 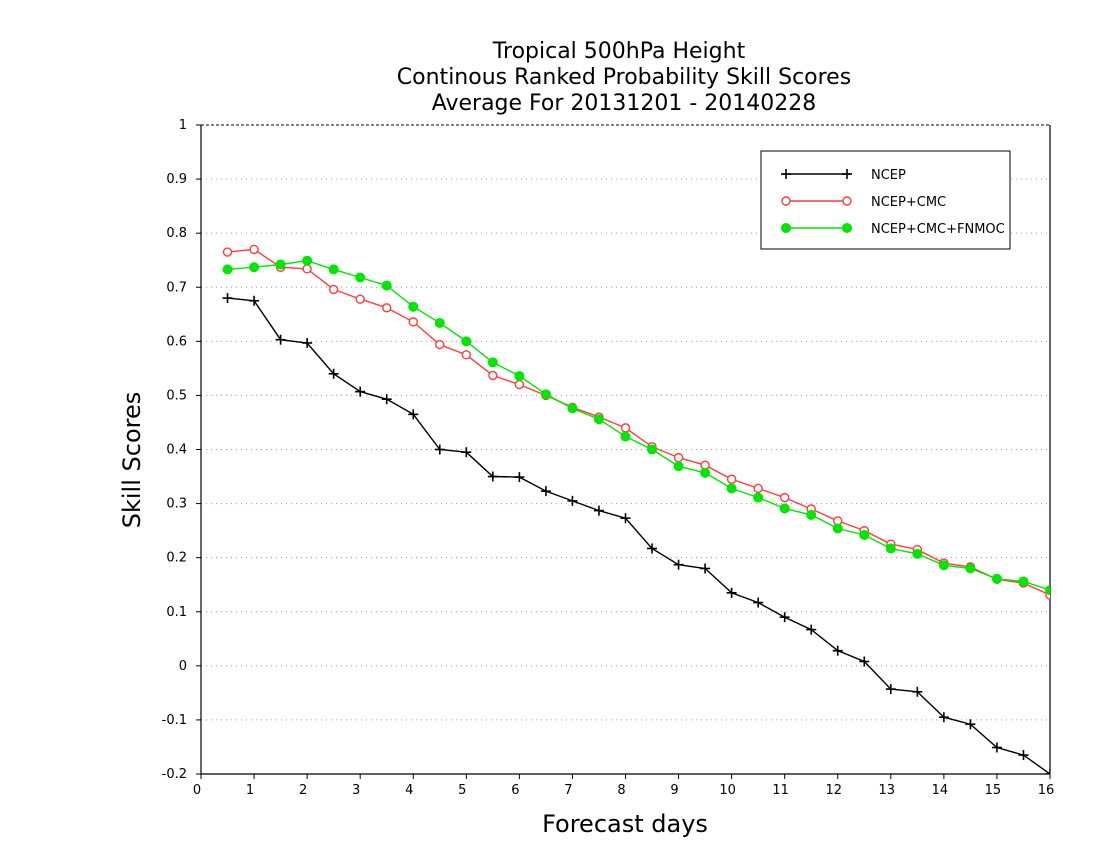 I want to click on y-tick-label: 0.8, so click(x=176, y=233).